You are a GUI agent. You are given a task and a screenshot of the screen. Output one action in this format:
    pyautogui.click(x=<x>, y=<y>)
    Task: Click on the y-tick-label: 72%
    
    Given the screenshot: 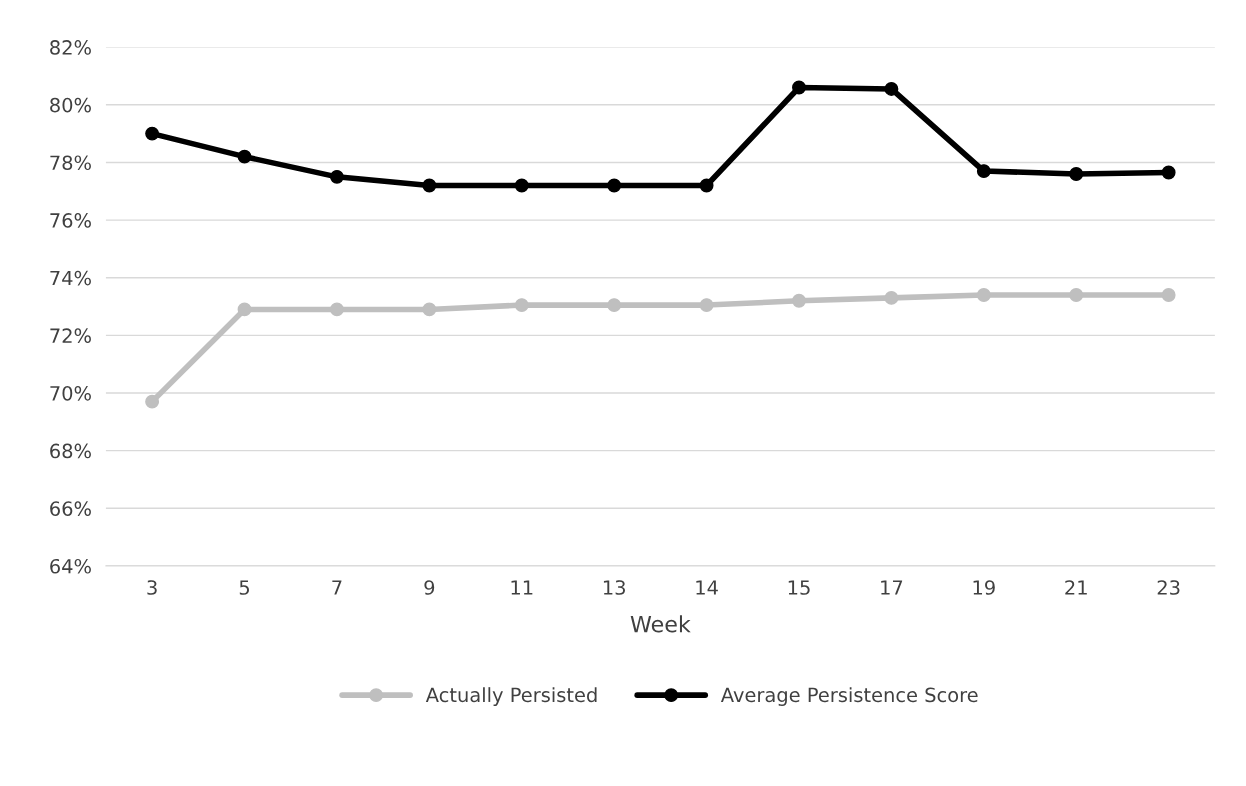 What is the action you would take?
    pyautogui.click(x=70, y=336)
    